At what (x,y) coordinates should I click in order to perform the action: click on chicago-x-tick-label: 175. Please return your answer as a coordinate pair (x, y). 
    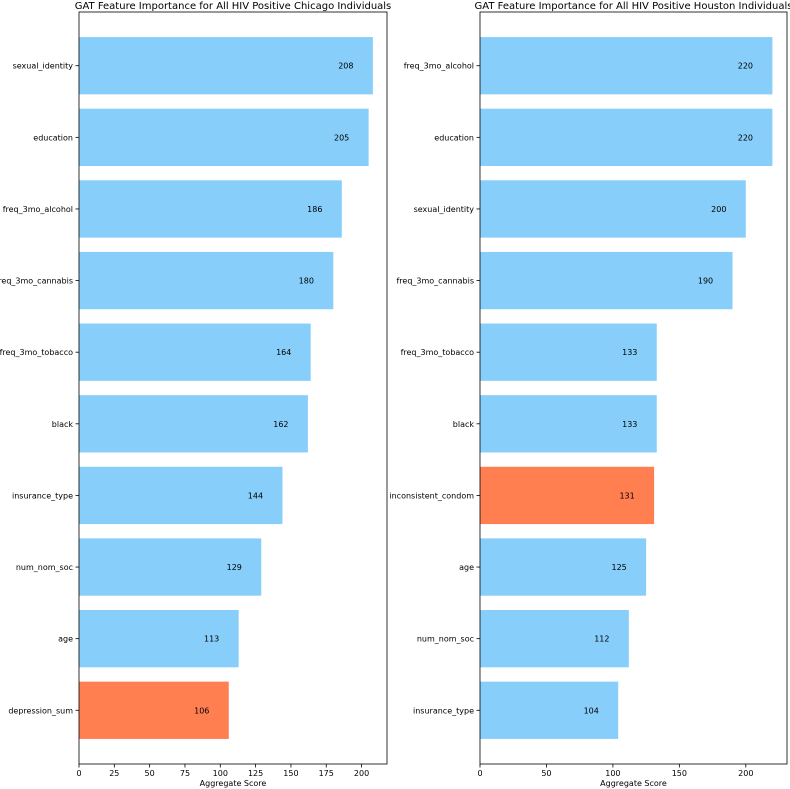
    Looking at the image, I should click on (326, 773).